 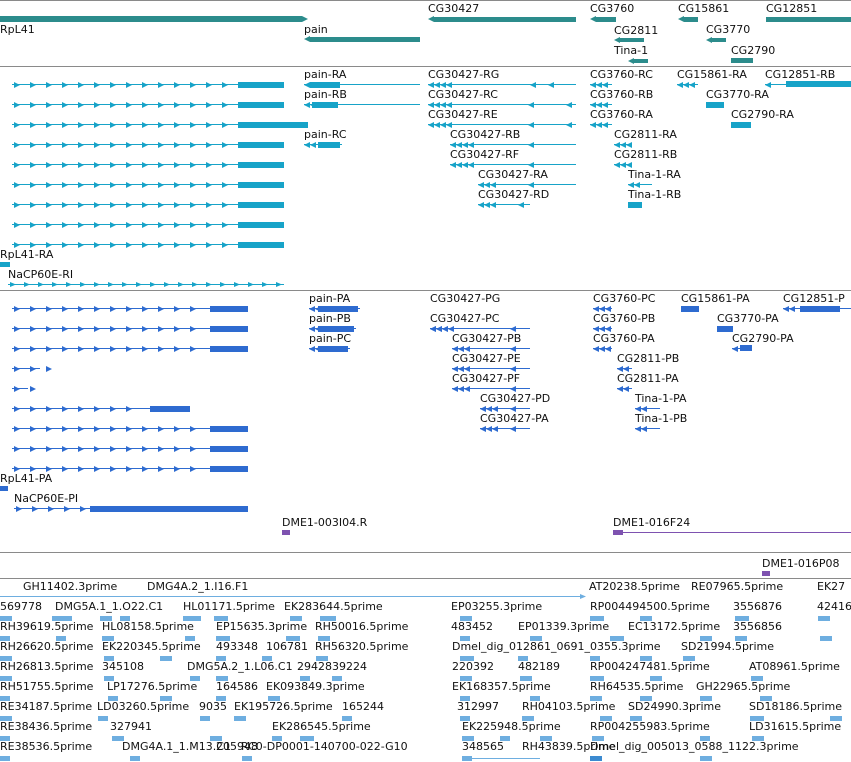 I want to click on transcript-label: CG3760-RA, so click(x=621, y=114).